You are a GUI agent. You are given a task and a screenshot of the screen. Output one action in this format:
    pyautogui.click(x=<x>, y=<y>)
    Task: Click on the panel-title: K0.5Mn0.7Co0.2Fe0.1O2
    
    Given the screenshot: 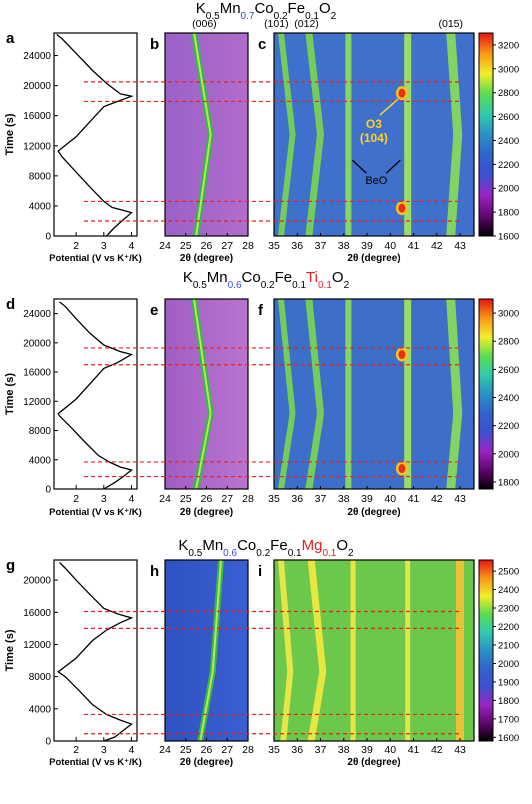 What is the action you would take?
    pyautogui.click(x=266, y=11)
    